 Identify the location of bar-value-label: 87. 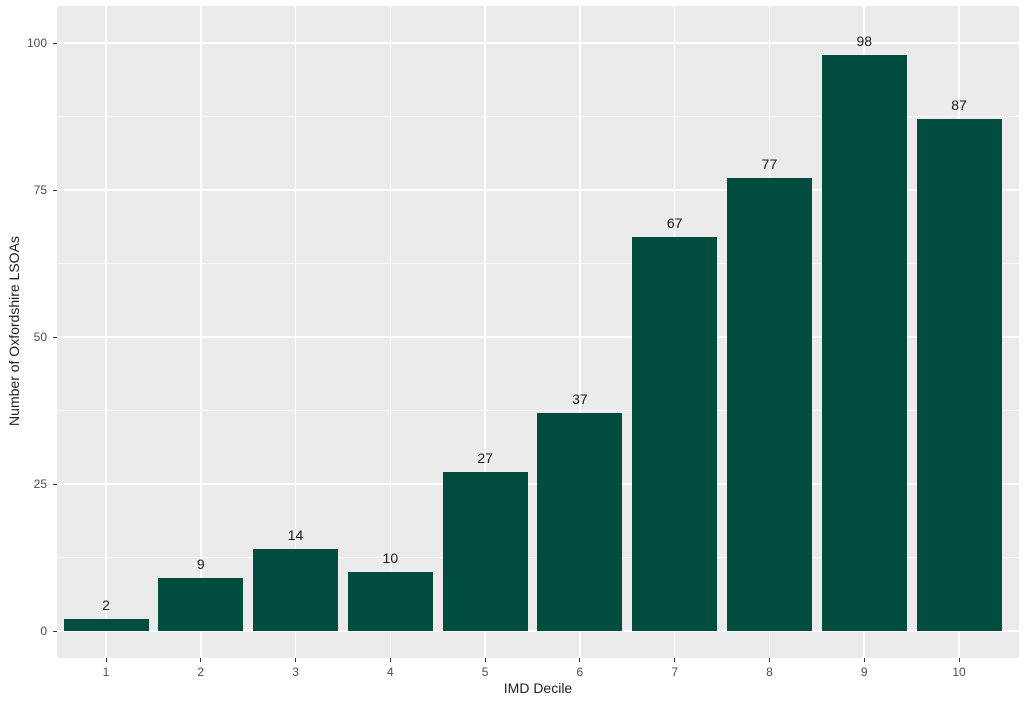
(959, 105).